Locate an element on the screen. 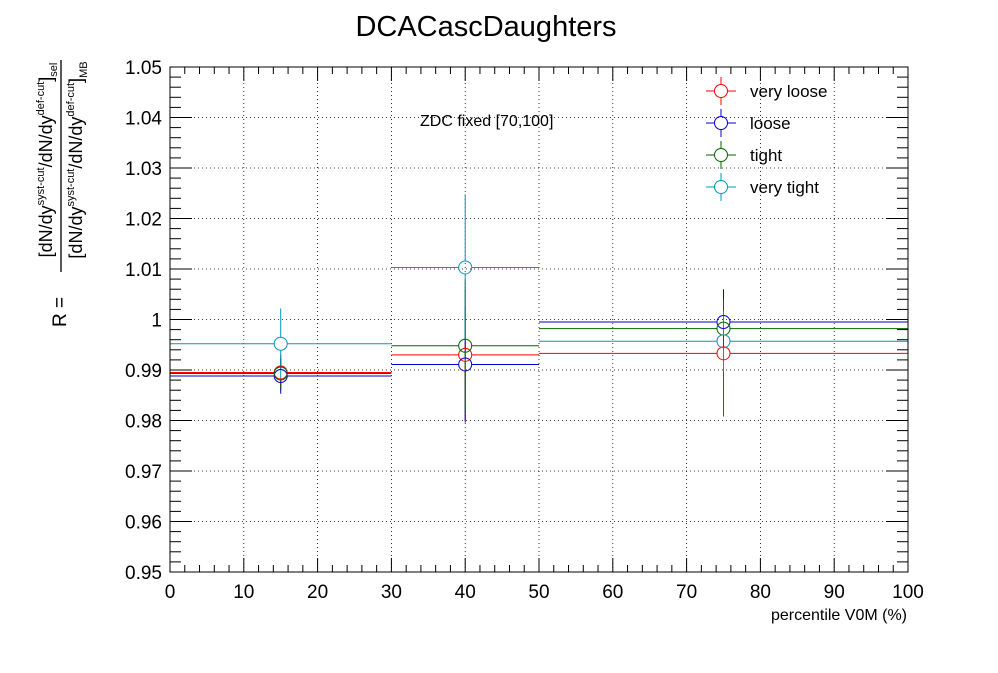 This screenshot has width=998, height=673. x-tick-label: 100 is located at coordinates (908, 592).